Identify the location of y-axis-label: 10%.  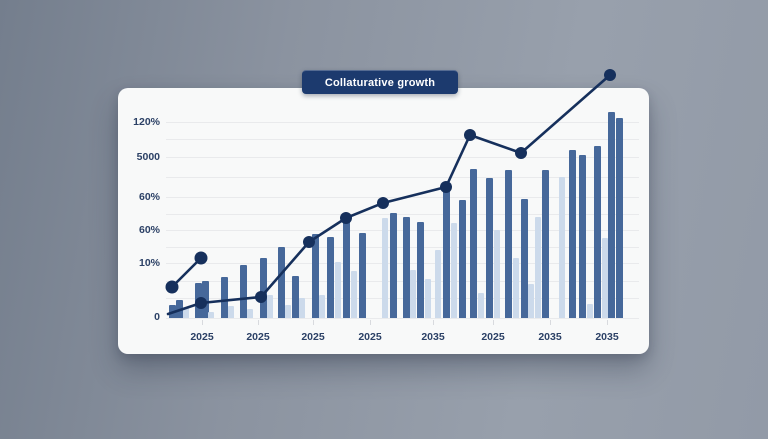
(149, 263).